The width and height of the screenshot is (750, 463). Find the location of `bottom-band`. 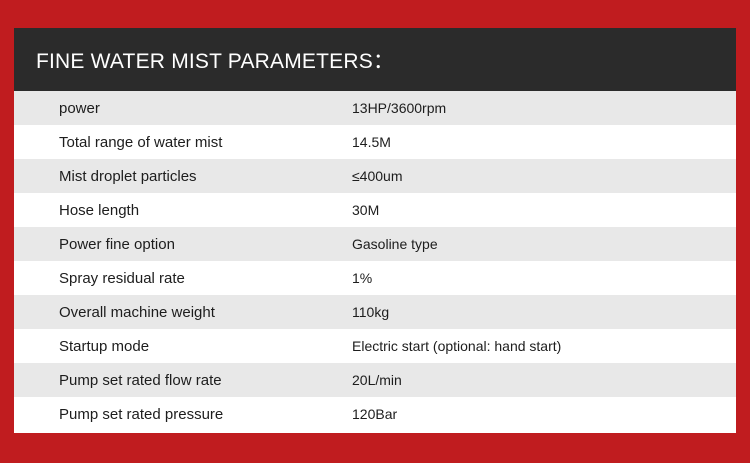

bottom-band is located at coordinates (375, 448).